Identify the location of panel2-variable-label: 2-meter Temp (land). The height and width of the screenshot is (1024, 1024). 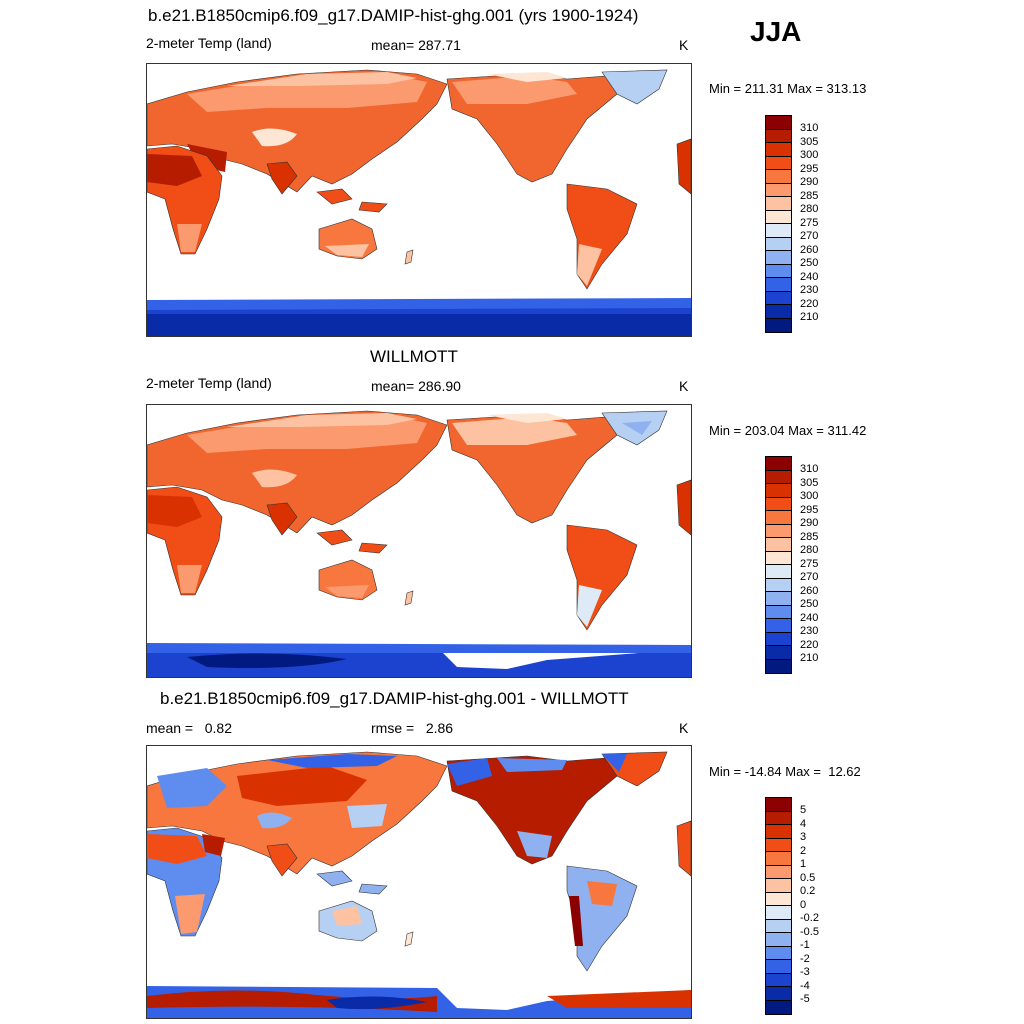
(209, 383).